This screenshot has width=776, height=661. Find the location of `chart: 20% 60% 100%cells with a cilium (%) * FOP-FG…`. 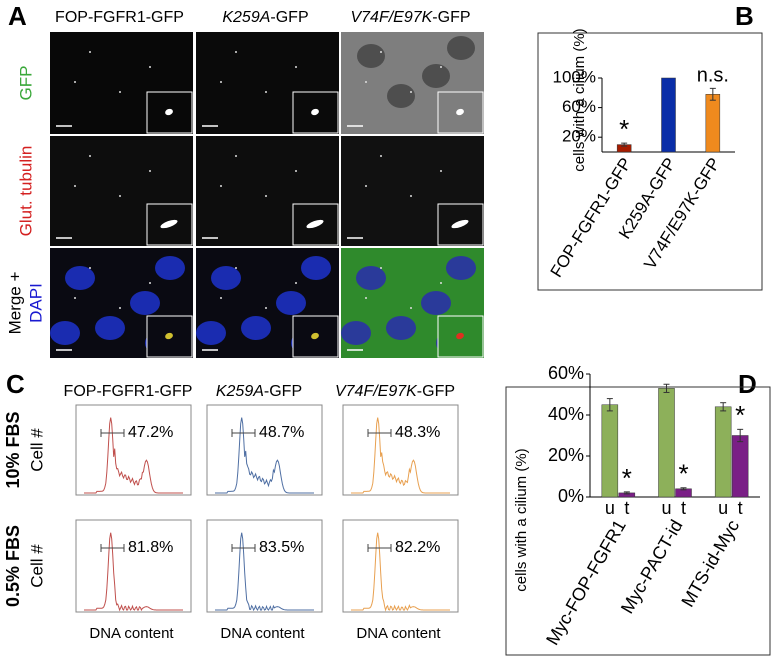

chart: 20% 60% 100%cells with a cilium (%) * FOP-FG… is located at coordinates (650, 159).